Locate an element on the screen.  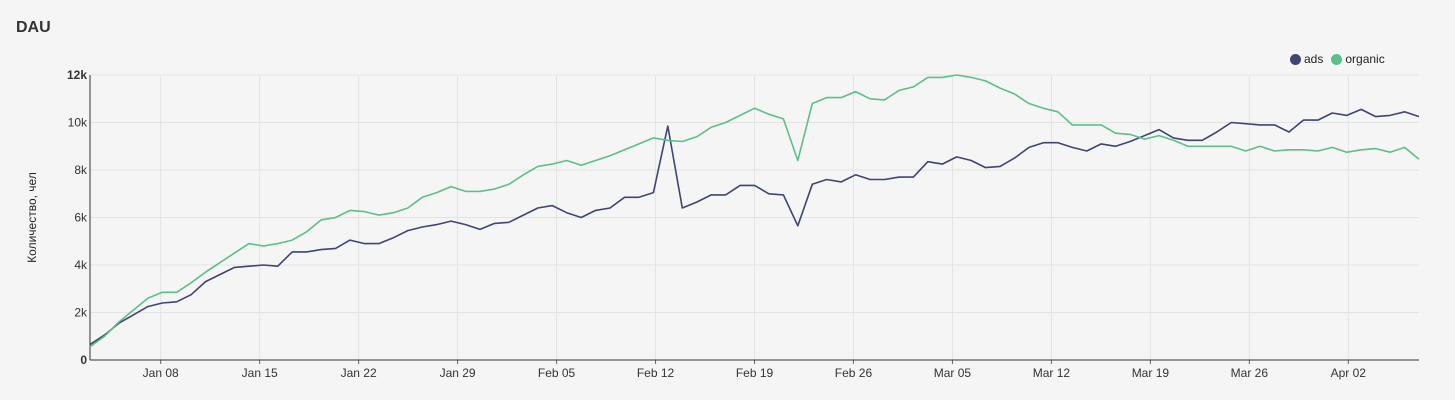
legend-item-ads: ads is located at coordinates (1306, 59).